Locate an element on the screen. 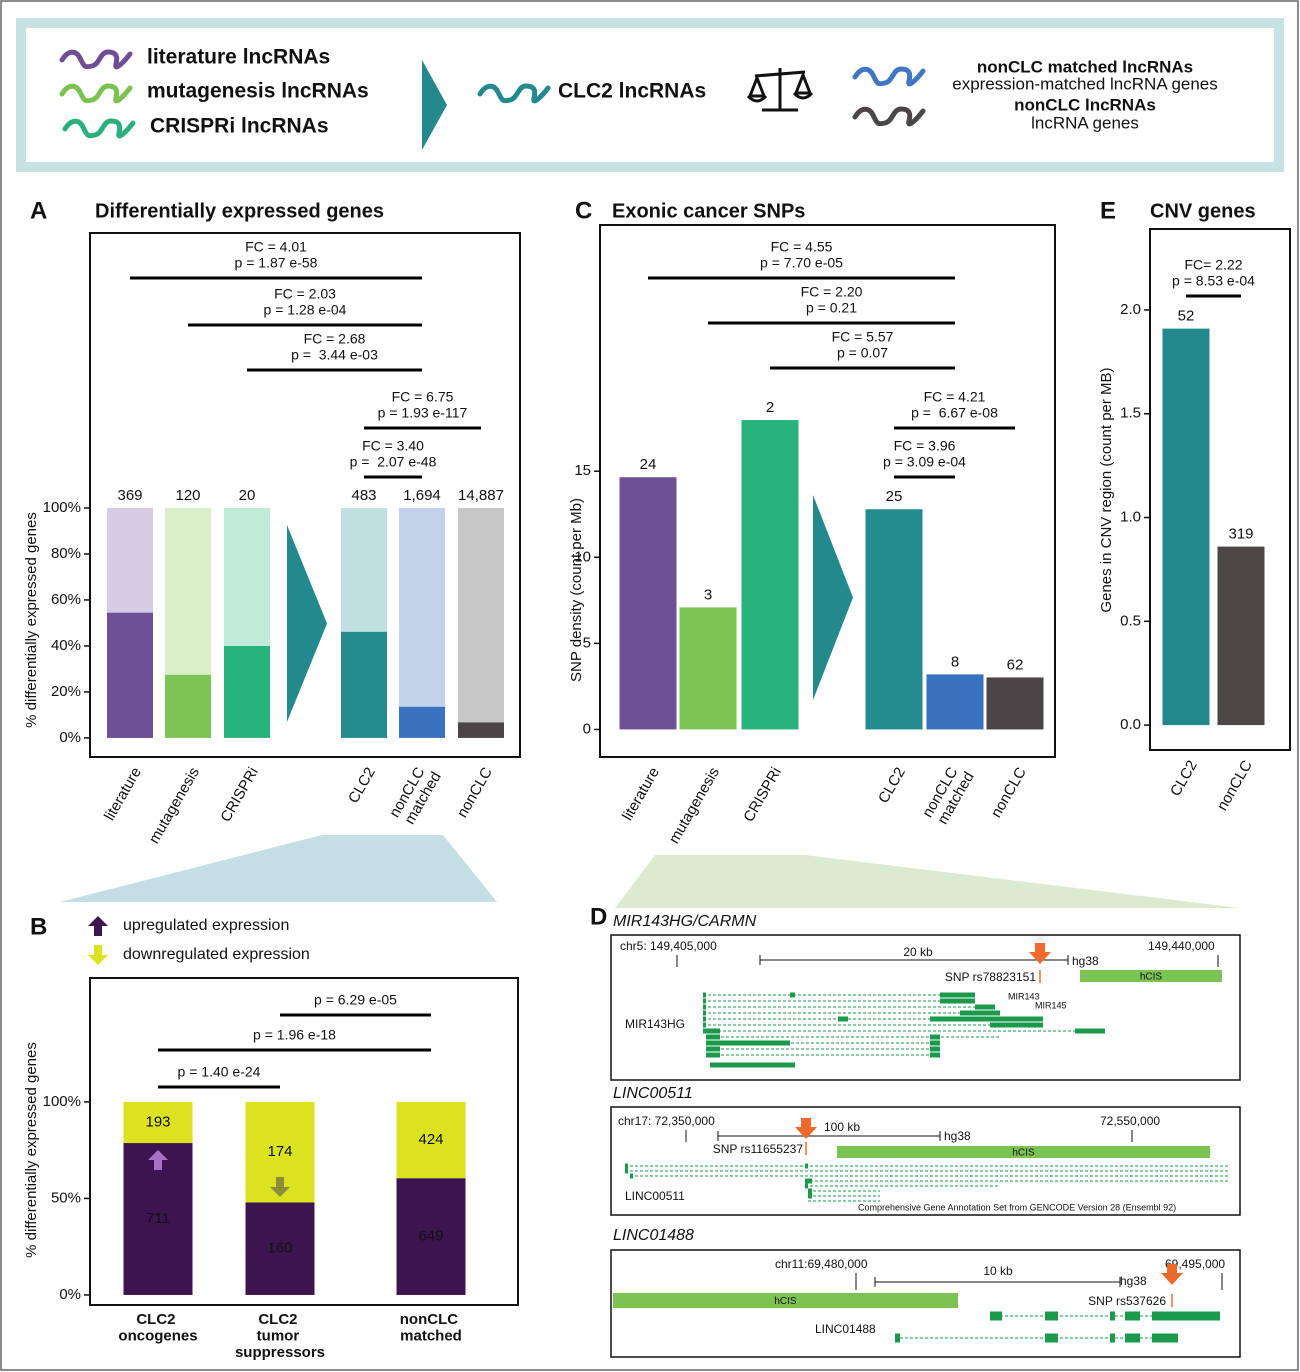  coordinate-label: 72,550,000 is located at coordinates (1130, 1121).